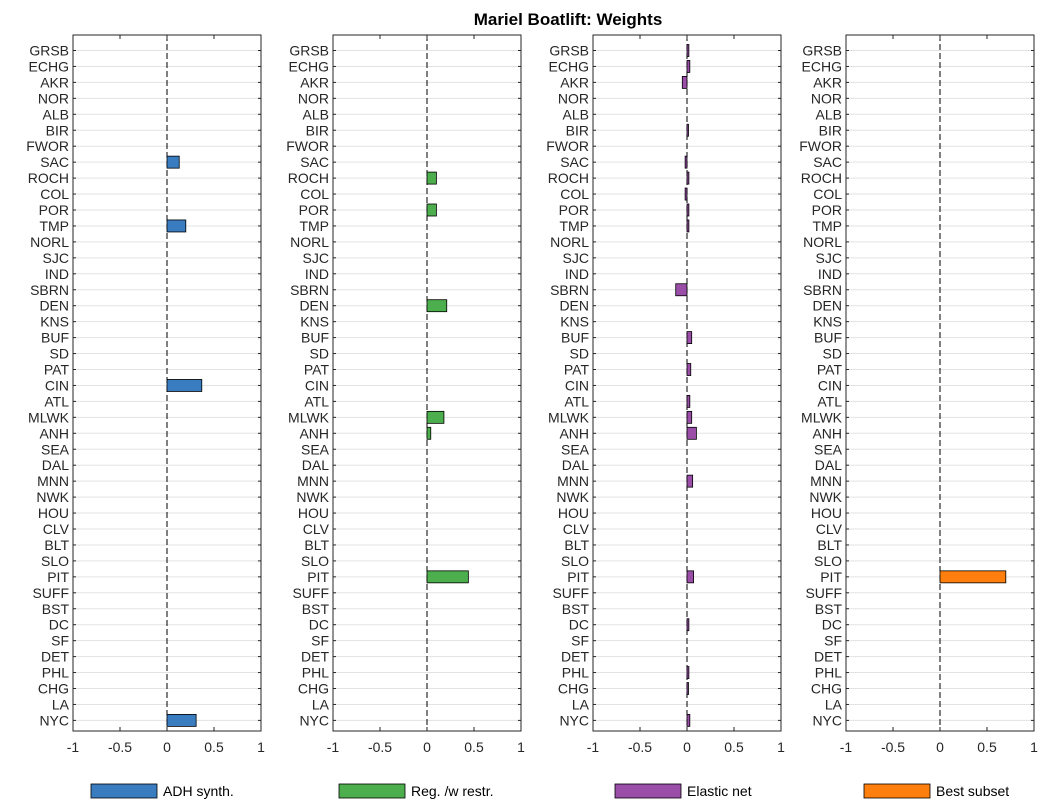 This screenshot has width=1045, height=804. I want to click on y-tick-label: NWK, so click(825, 497).